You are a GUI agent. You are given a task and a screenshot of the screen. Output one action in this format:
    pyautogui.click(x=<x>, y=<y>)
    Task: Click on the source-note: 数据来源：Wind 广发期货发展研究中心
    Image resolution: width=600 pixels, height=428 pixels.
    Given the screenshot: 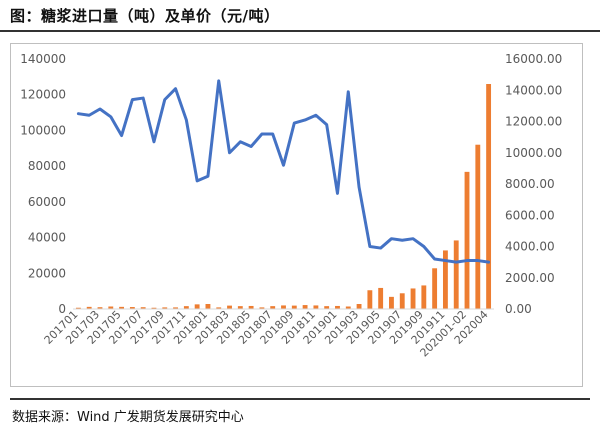 What is the action you would take?
    pyautogui.click(x=128, y=417)
    